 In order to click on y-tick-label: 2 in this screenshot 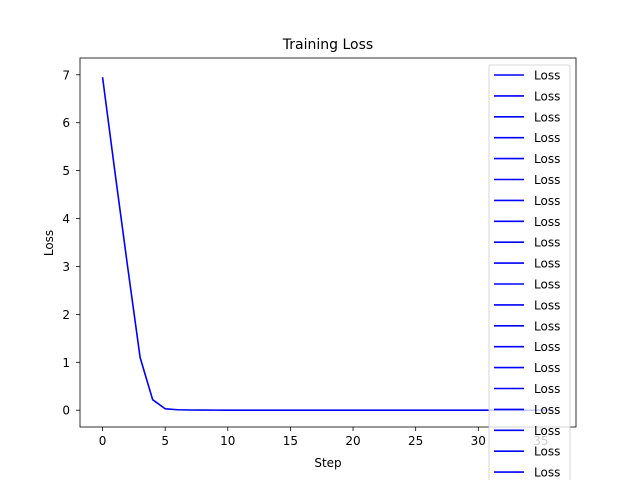, I will do `click(66, 315)`.